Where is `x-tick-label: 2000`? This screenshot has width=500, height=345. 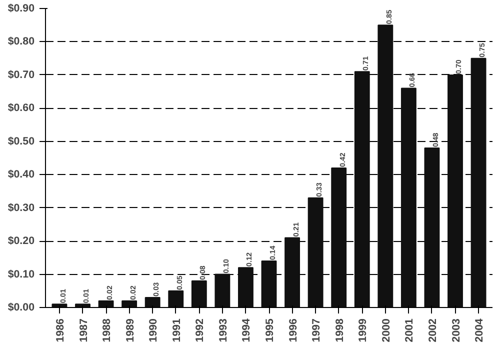 x-tick-label: 2000 is located at coordinates (386, 330).